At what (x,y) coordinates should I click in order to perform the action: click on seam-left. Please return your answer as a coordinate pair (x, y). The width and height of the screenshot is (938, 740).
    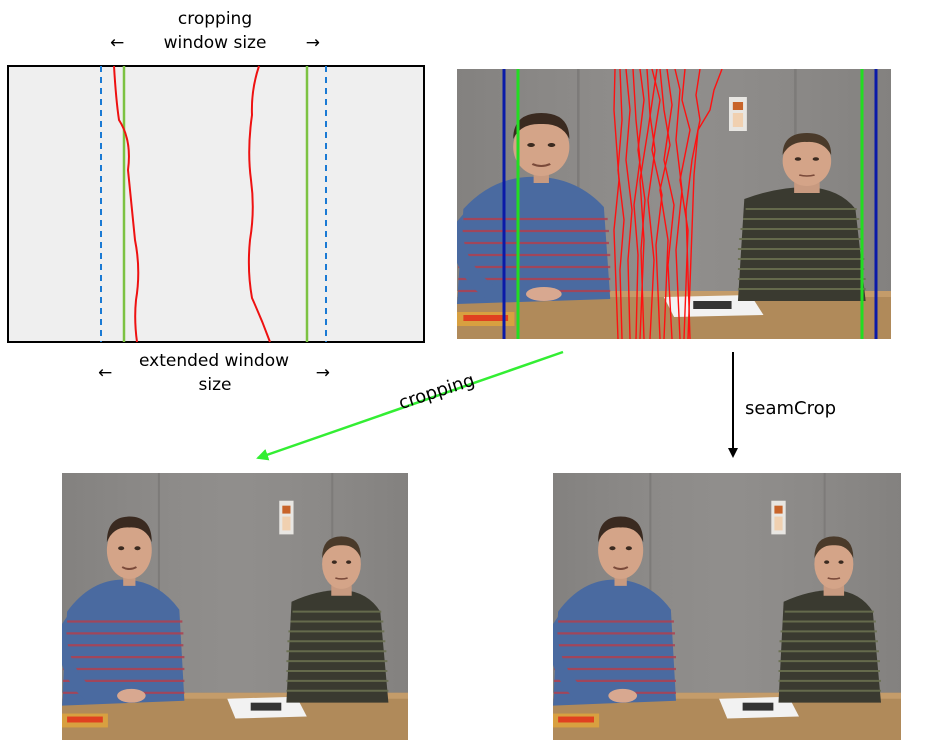
    Looking at the image, I should click on (126, 204).